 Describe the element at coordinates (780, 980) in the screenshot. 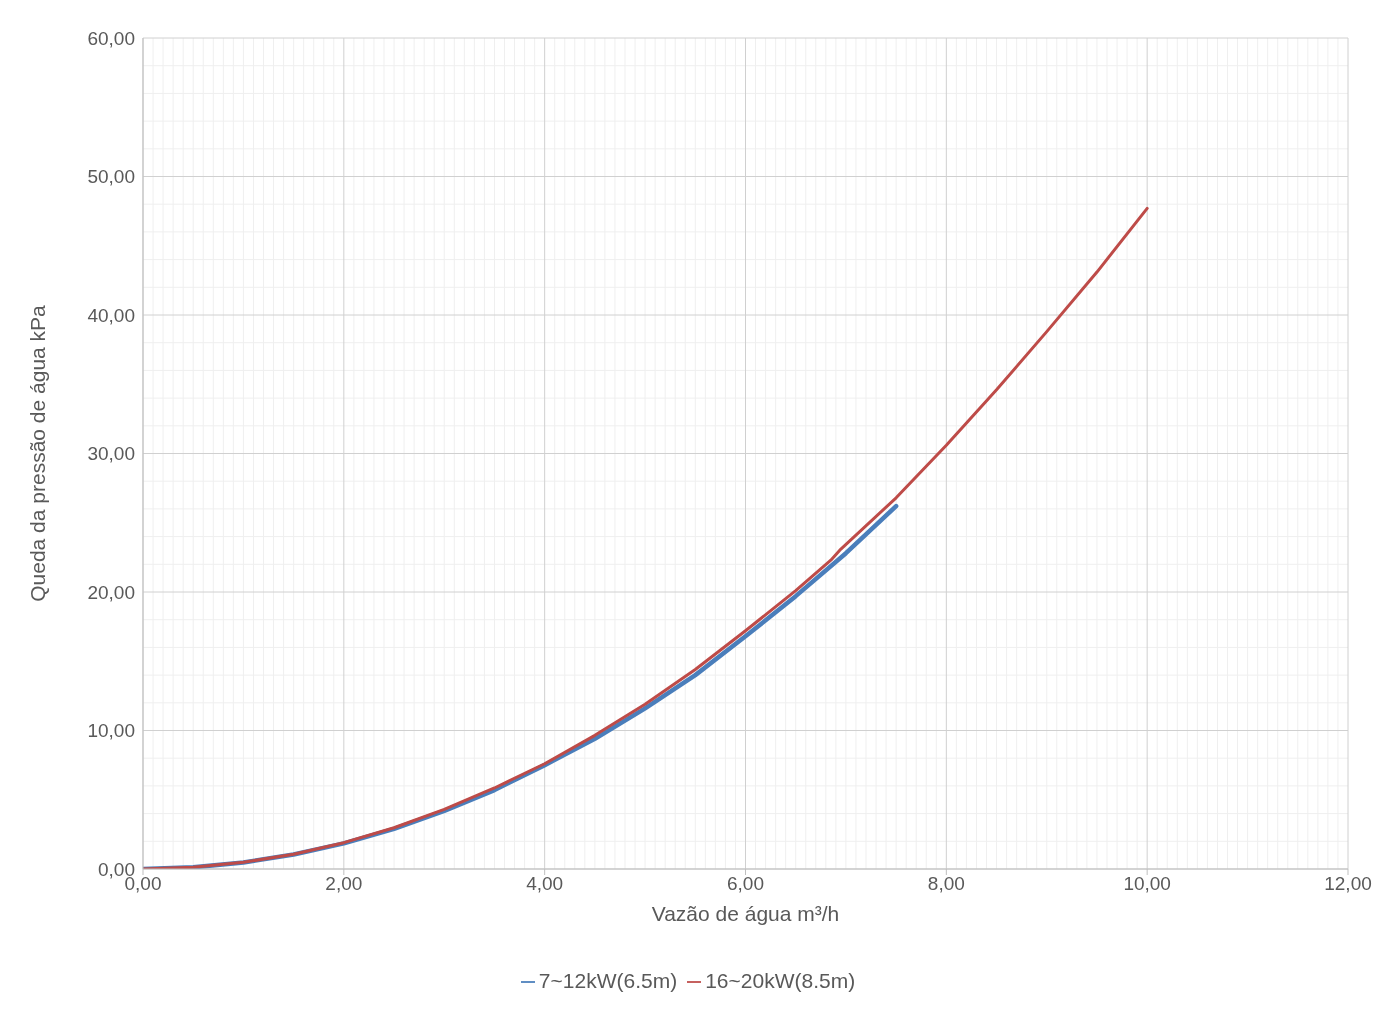

I see `legend-label: 16~20kW(8.5m)` at that location.